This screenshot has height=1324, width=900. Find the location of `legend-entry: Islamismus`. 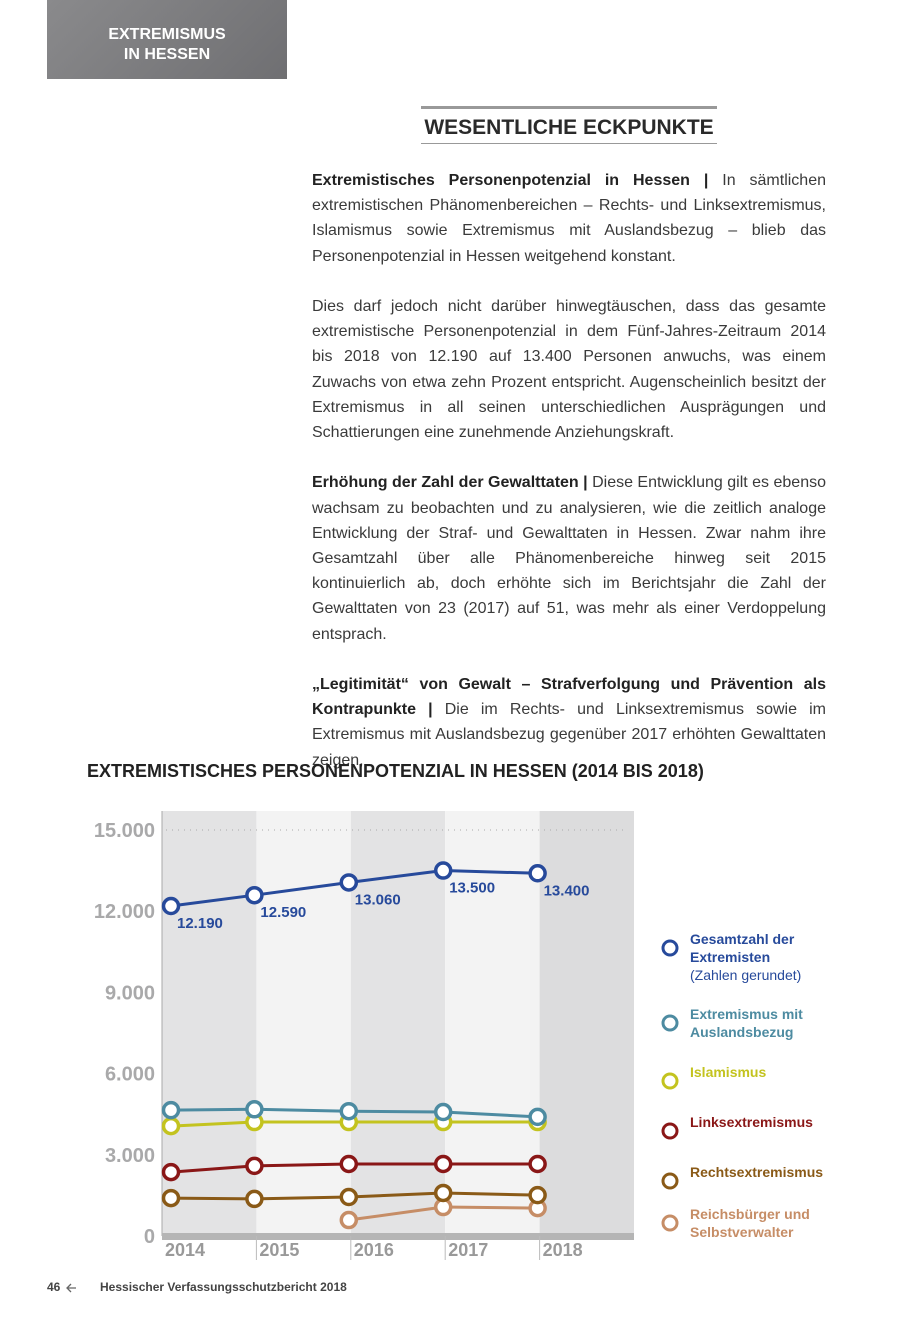

legend-entry: Islamismus is located at coordinates (752, 1072).